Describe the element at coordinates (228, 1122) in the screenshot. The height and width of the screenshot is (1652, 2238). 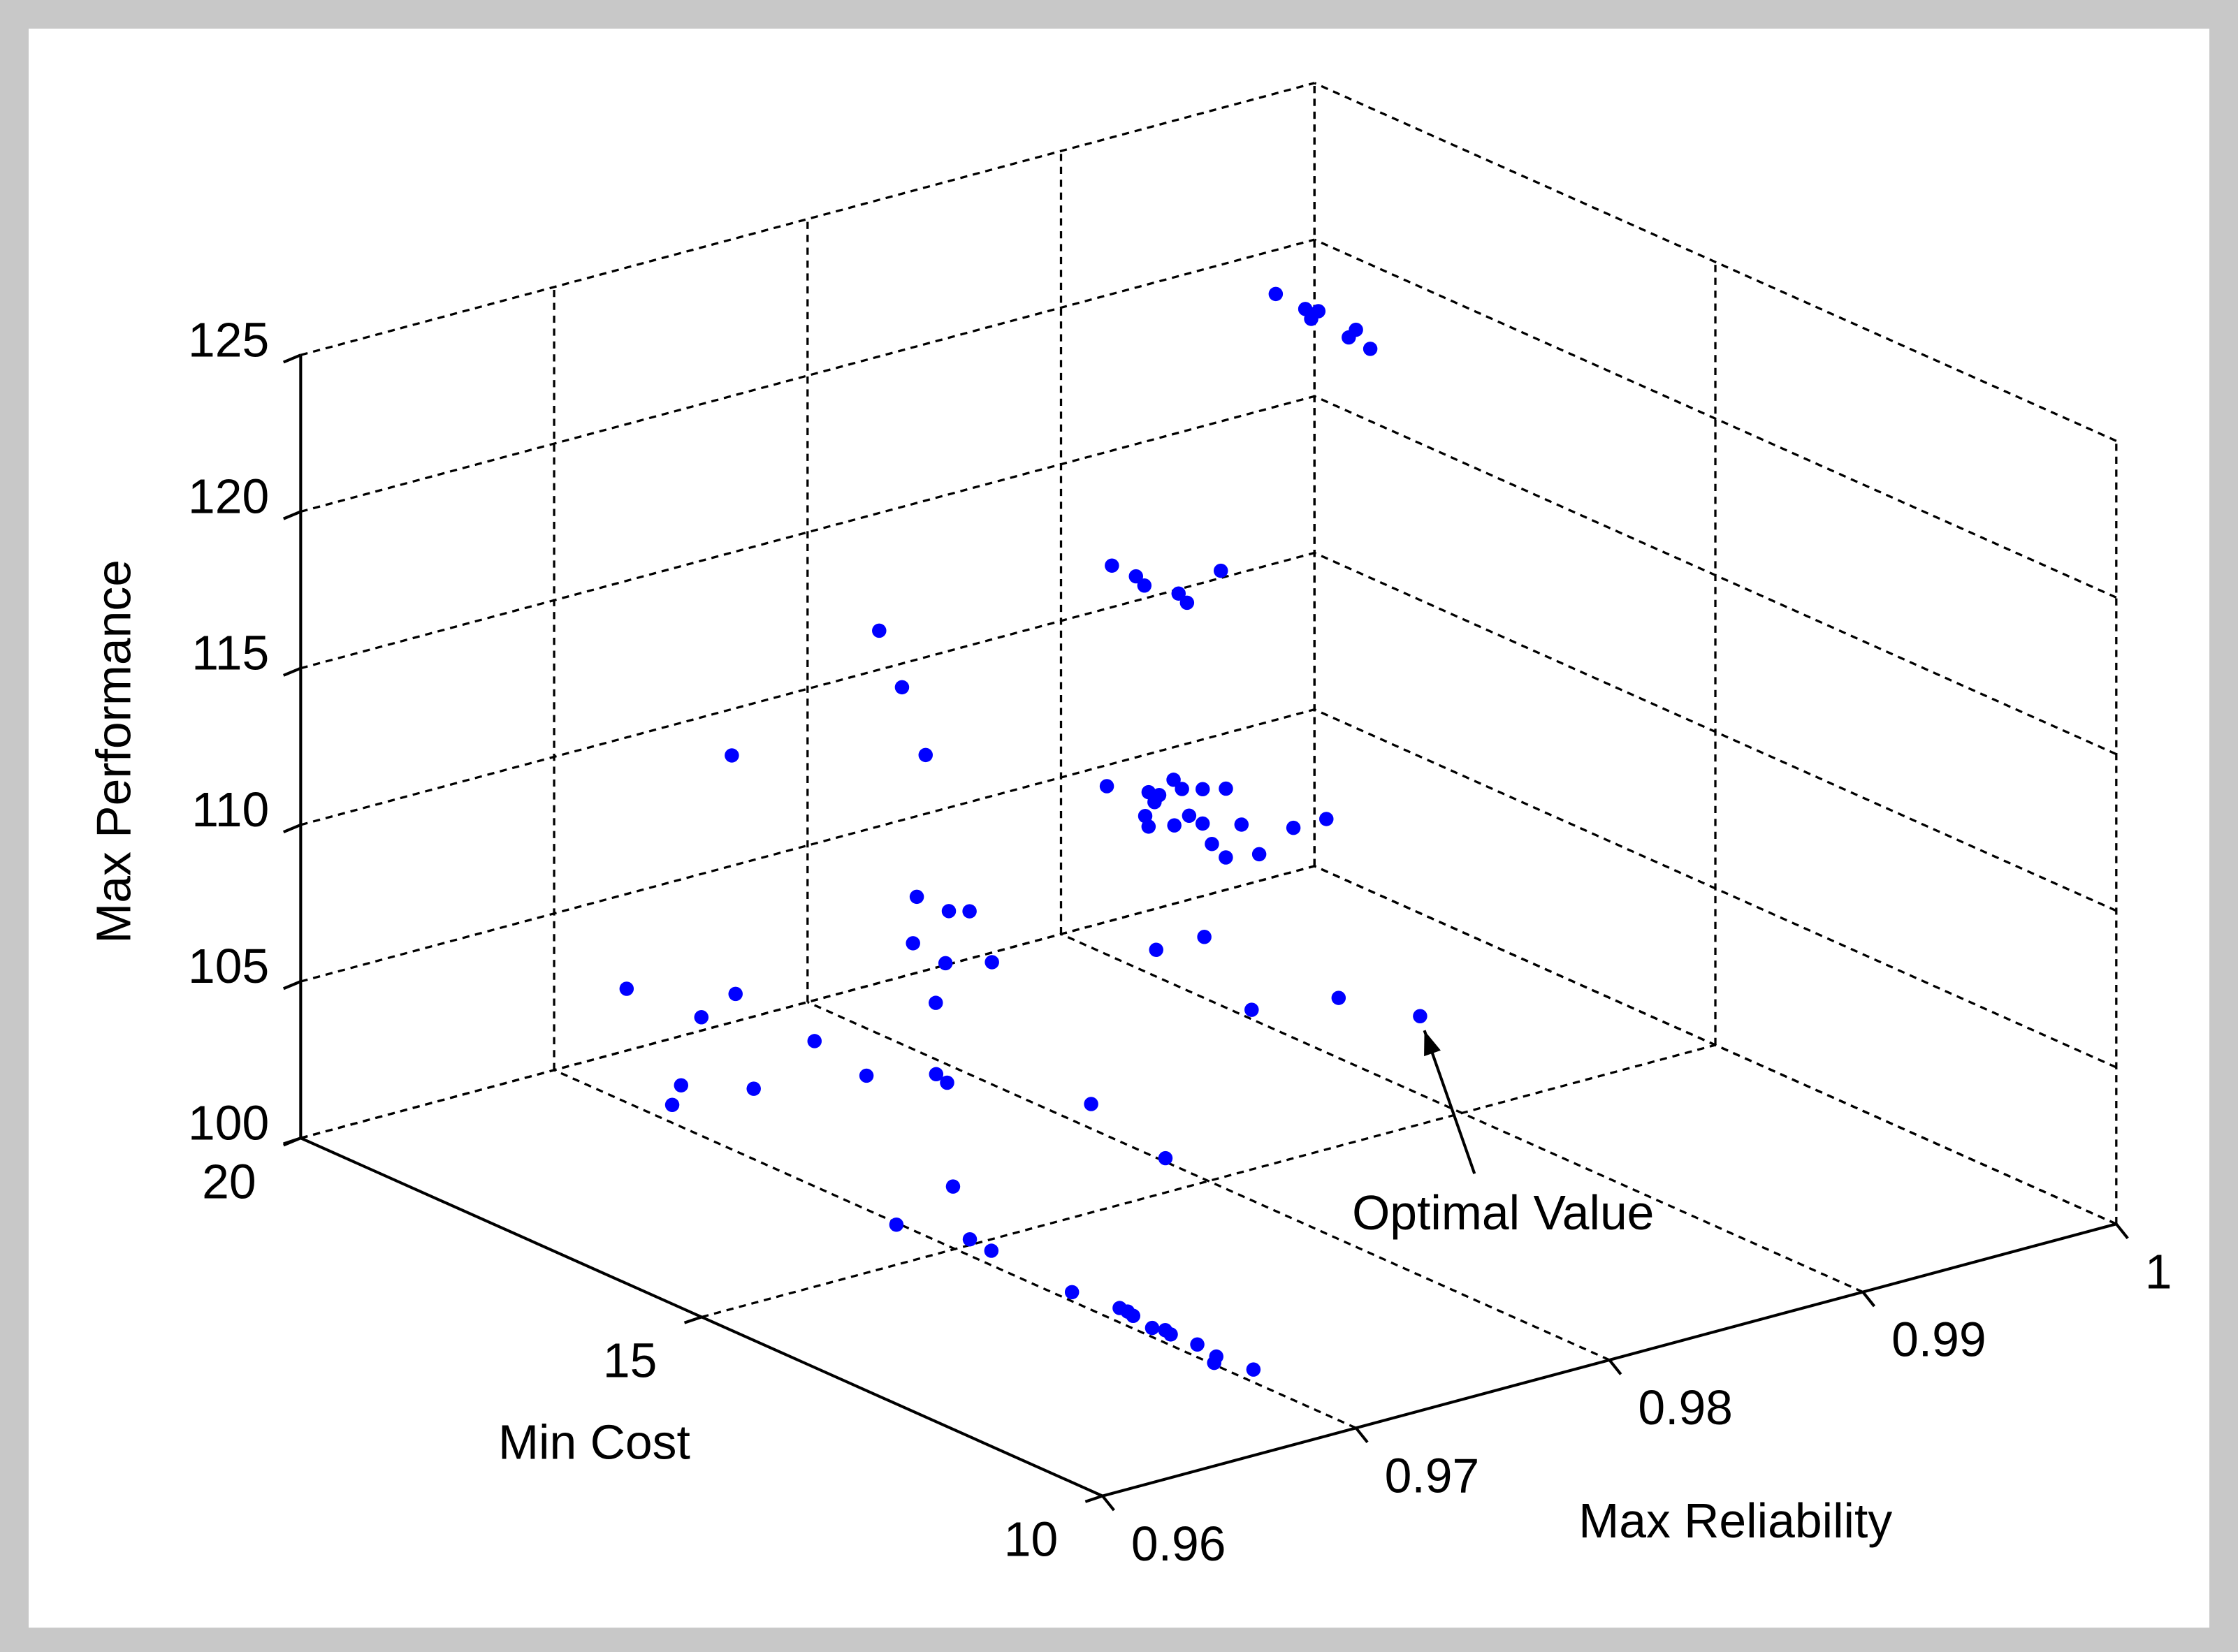
I see `z-tick-label: 100` at that location.